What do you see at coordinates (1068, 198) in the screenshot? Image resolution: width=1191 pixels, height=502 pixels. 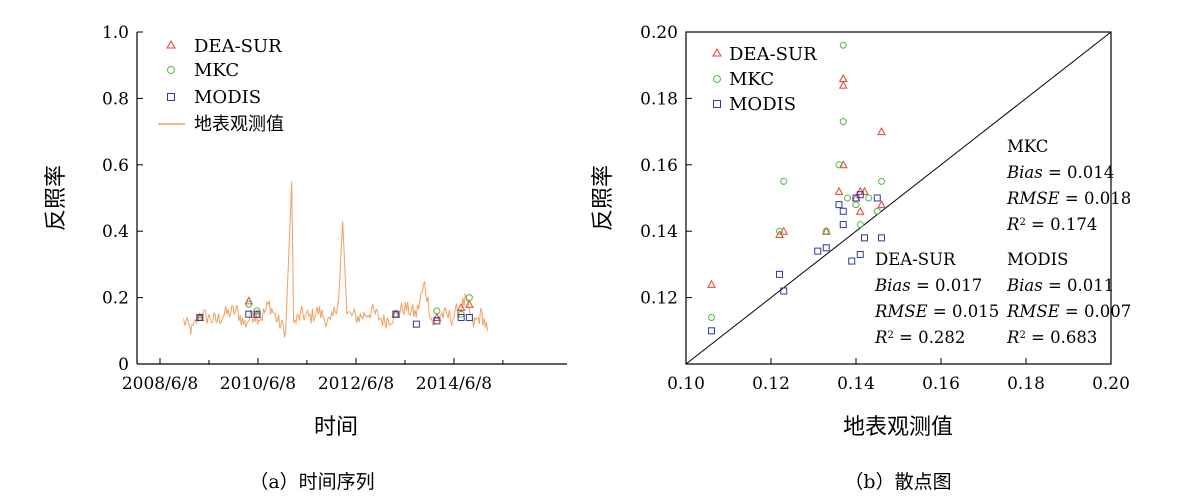 I see `b-stats-mkc-rmse: RMSE = 0.018` at bounding box center [1068, 198].